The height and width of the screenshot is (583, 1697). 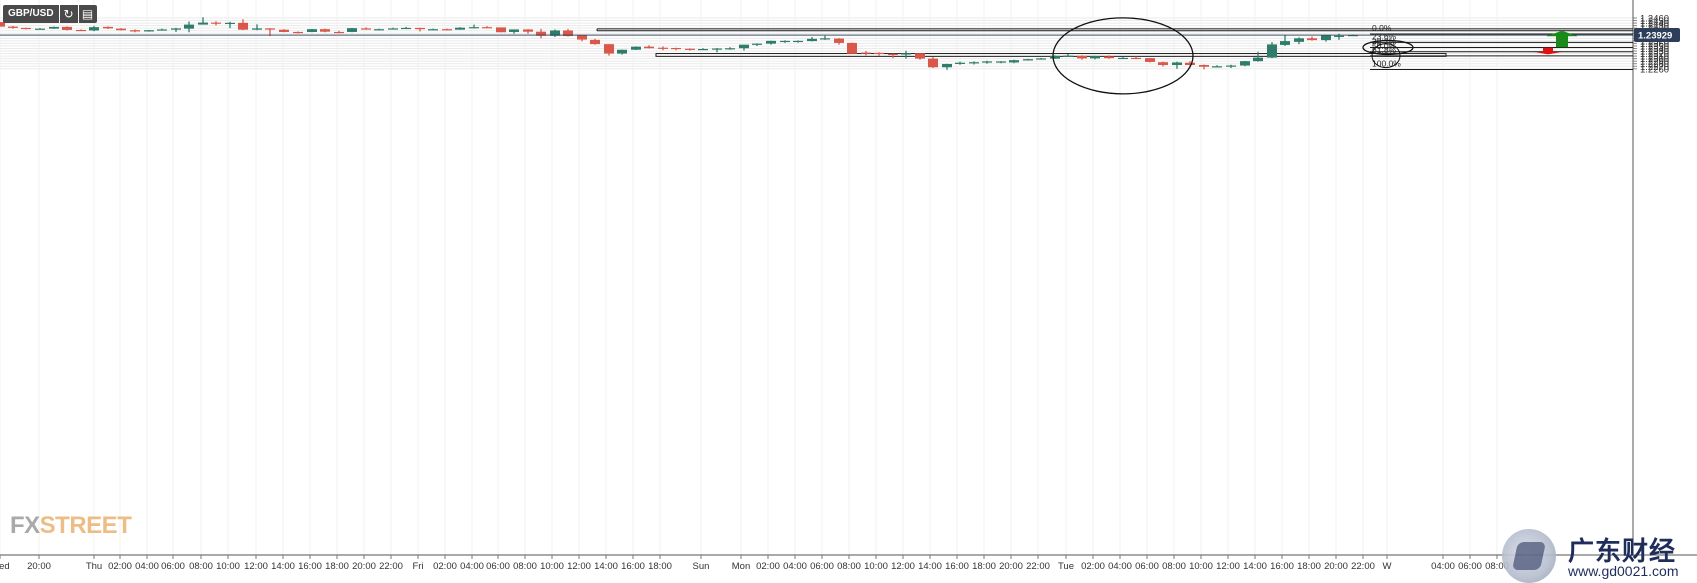 What do you see at coordinates (1386, 56) in the screenshot?
I see `fib-61-ellipse` at bounding box center [1386, 56].